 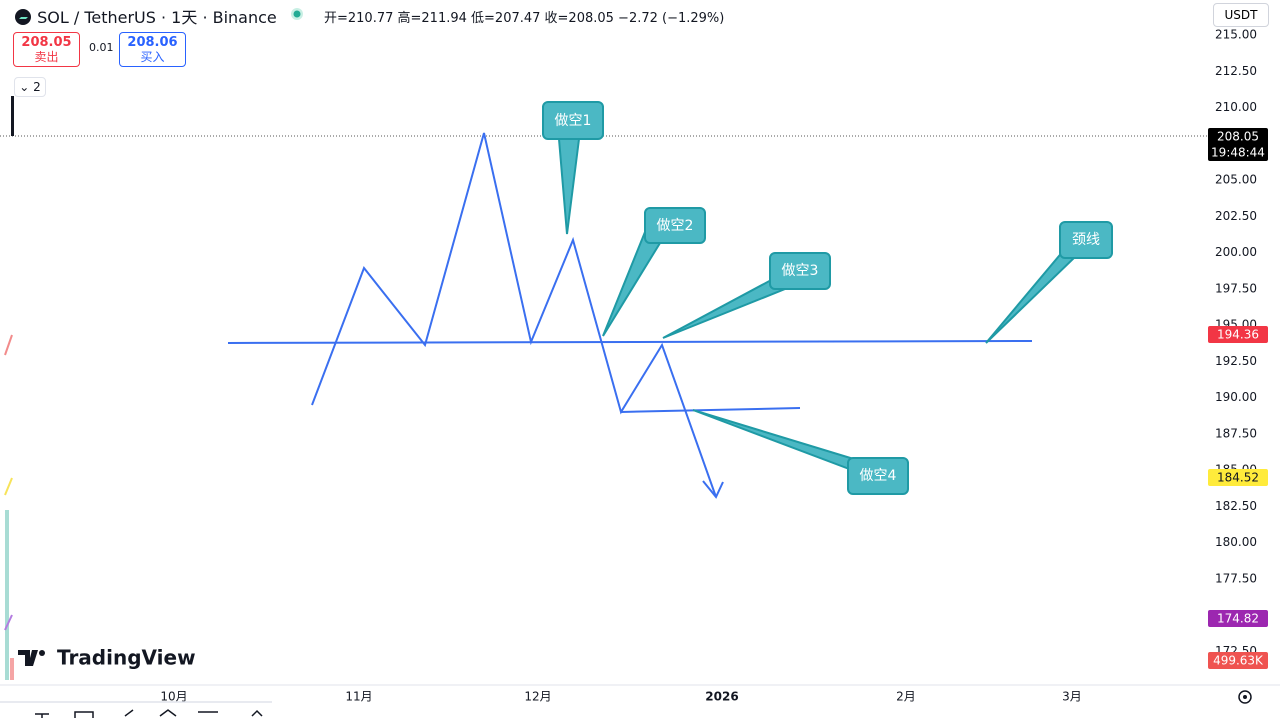 I want to click on price-badge-text: 208.05, so click(x=1238, y=137).